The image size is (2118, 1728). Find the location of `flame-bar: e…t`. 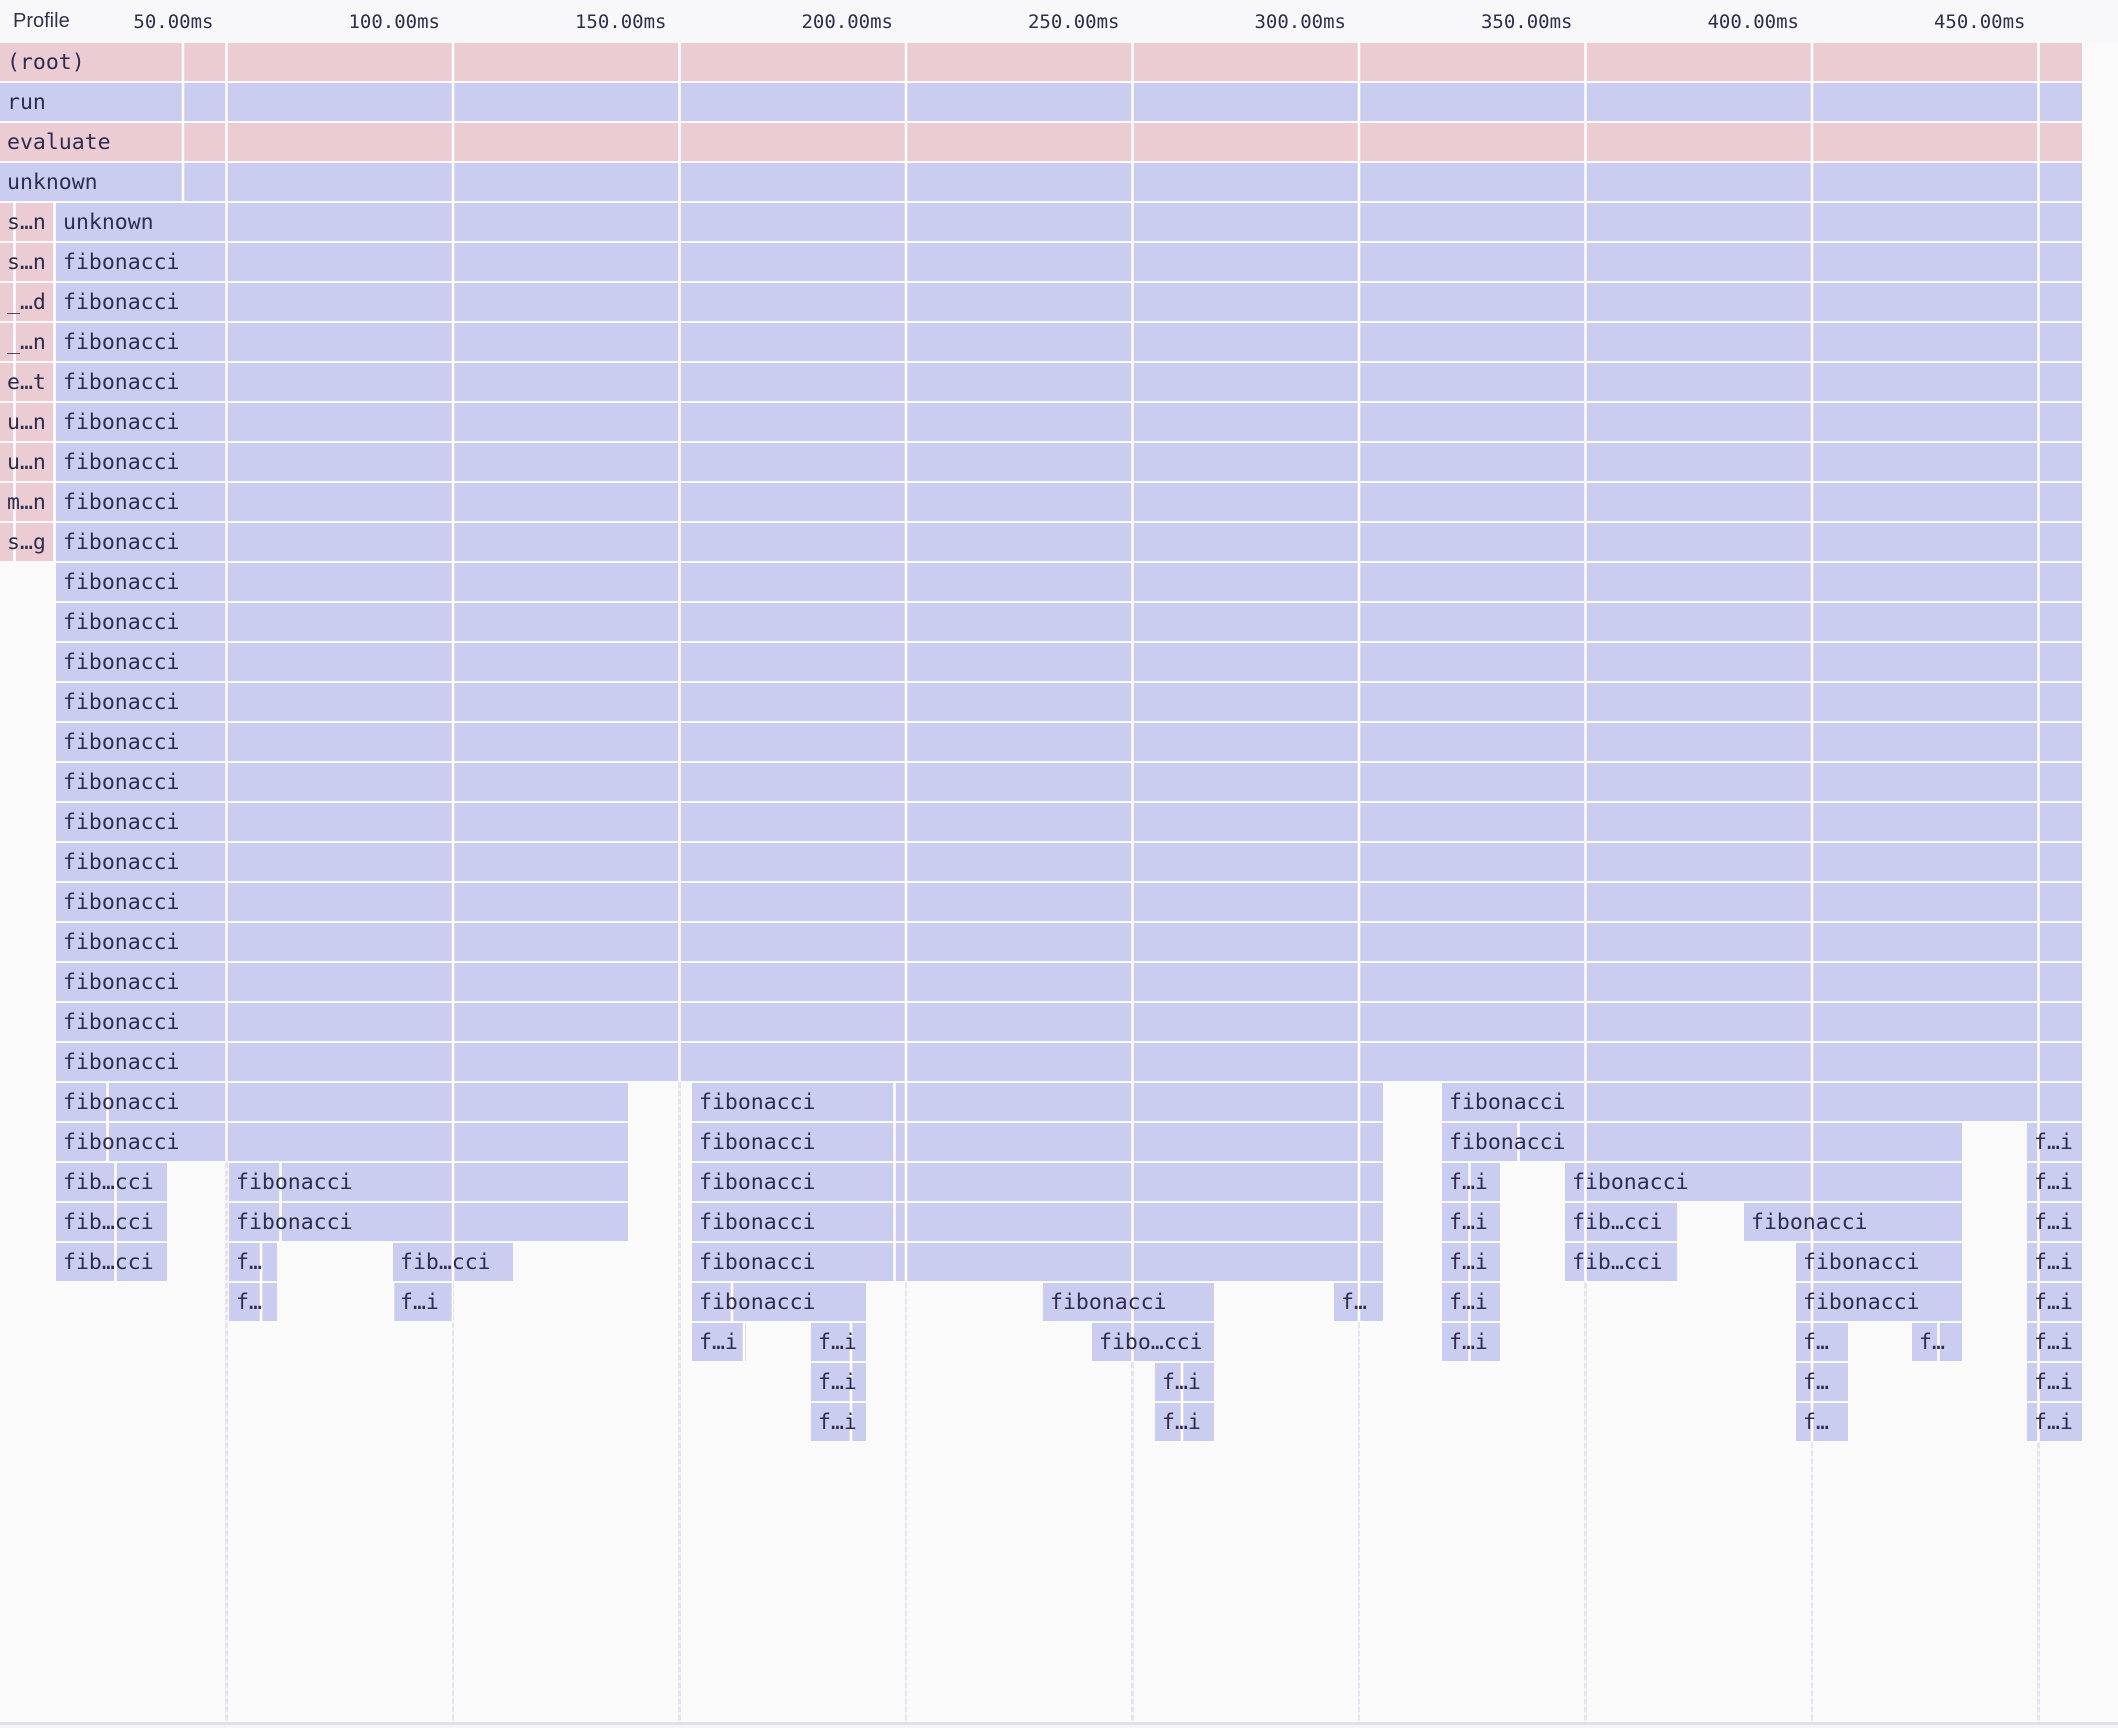

flame-bar: e…t is located at coordinates (26, 382).